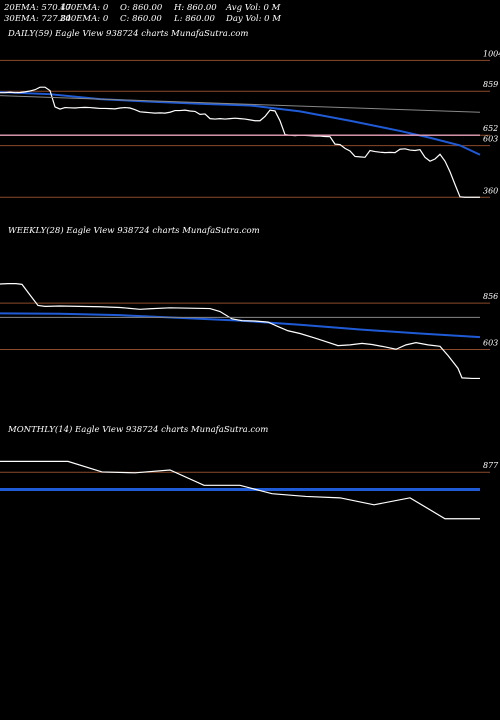 The image size is (500, 720). What do you see at coordinates (490, 84) in the screenshot?
I see `daily-level-label: 859` at bounding box center [490, 84].